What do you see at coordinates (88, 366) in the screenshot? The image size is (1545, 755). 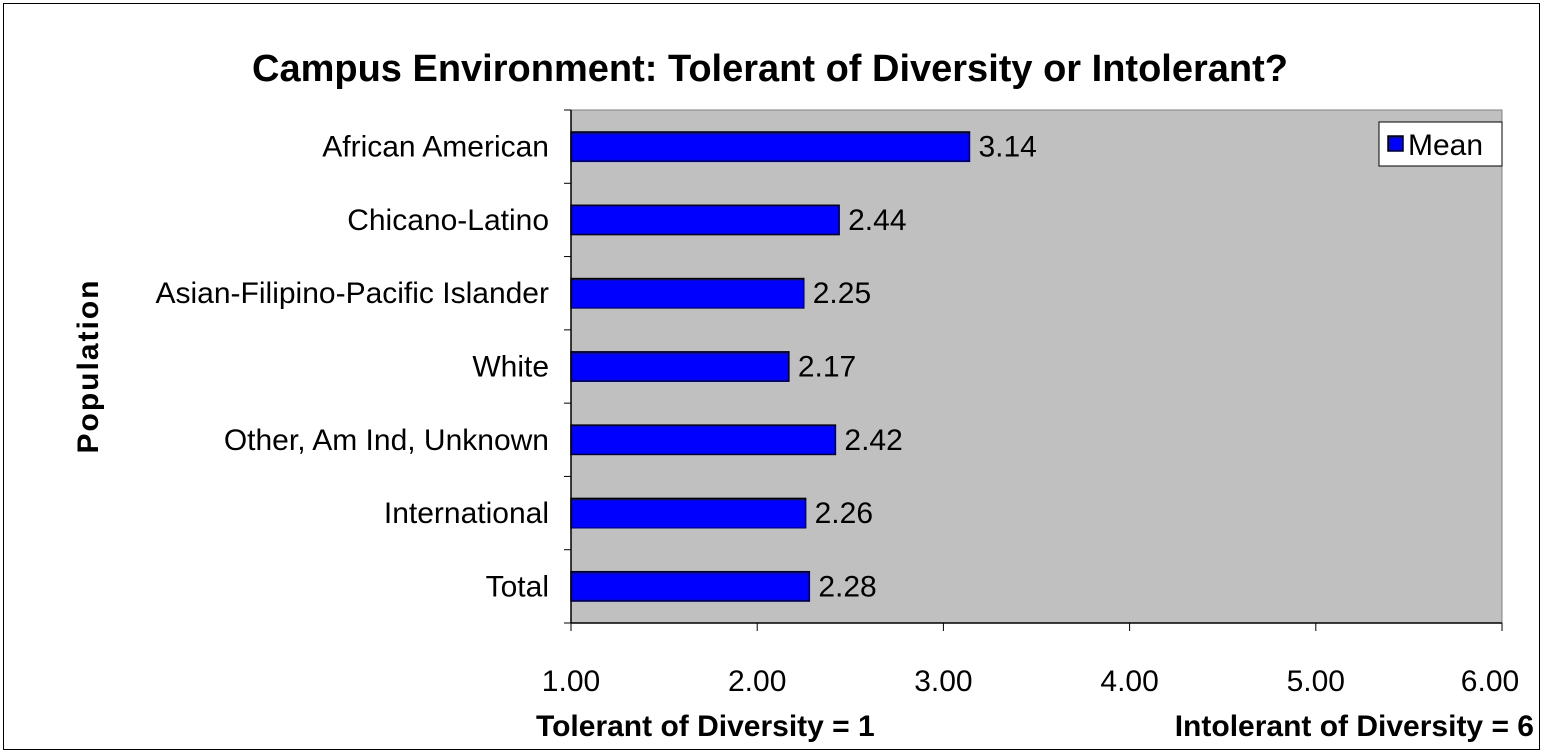 I see `y-axis-title: Population` at bounding box center [88, 366].